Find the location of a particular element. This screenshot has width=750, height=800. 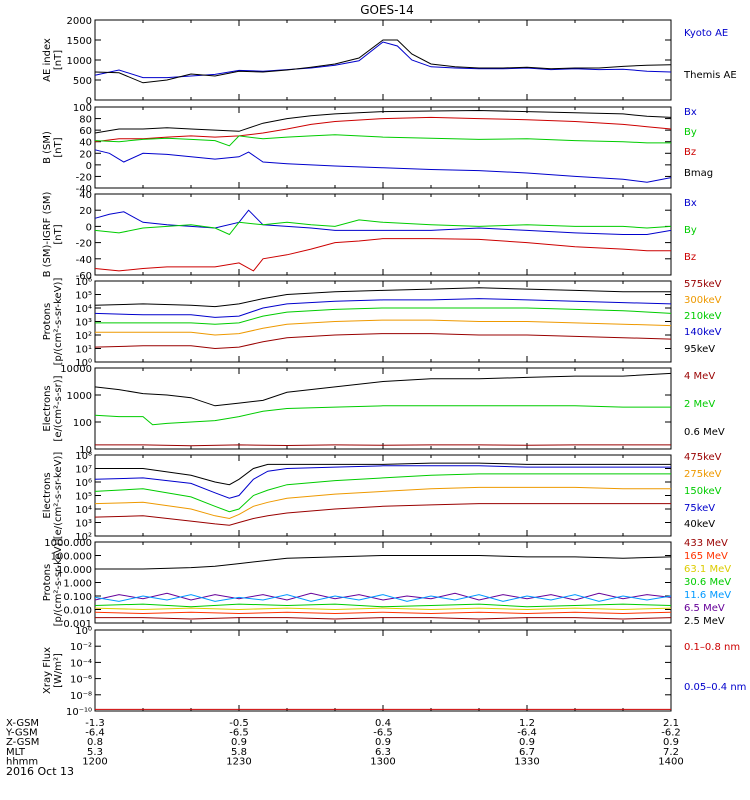

legend-entry: 0.1–0.8 nm is located at coordinates (712, 647).